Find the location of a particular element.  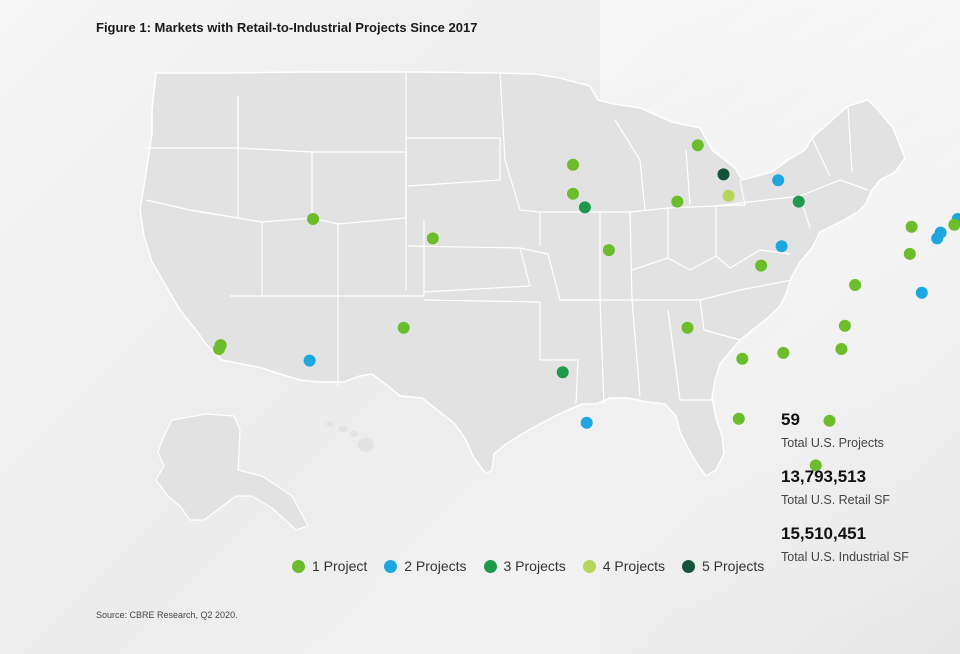

legend-item: 3 Projects is located at coordinates (524, 566).